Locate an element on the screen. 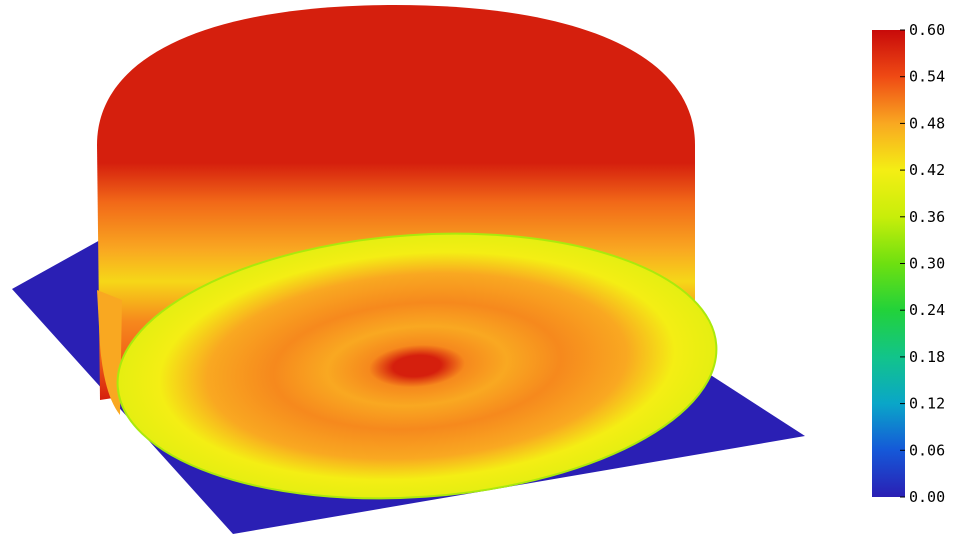 This screenshot has width=962, height=539. colorbar-tick-label: 0.36 is located at coordinates (927, 217).